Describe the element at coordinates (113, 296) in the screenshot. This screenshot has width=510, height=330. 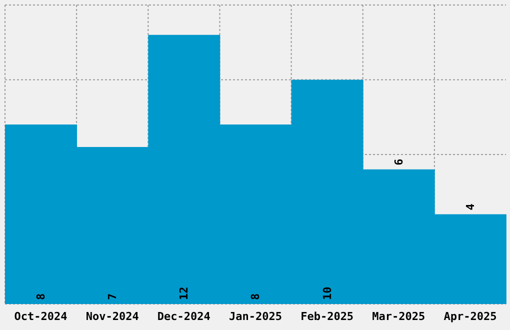
I see `data-label: 7` at that location.